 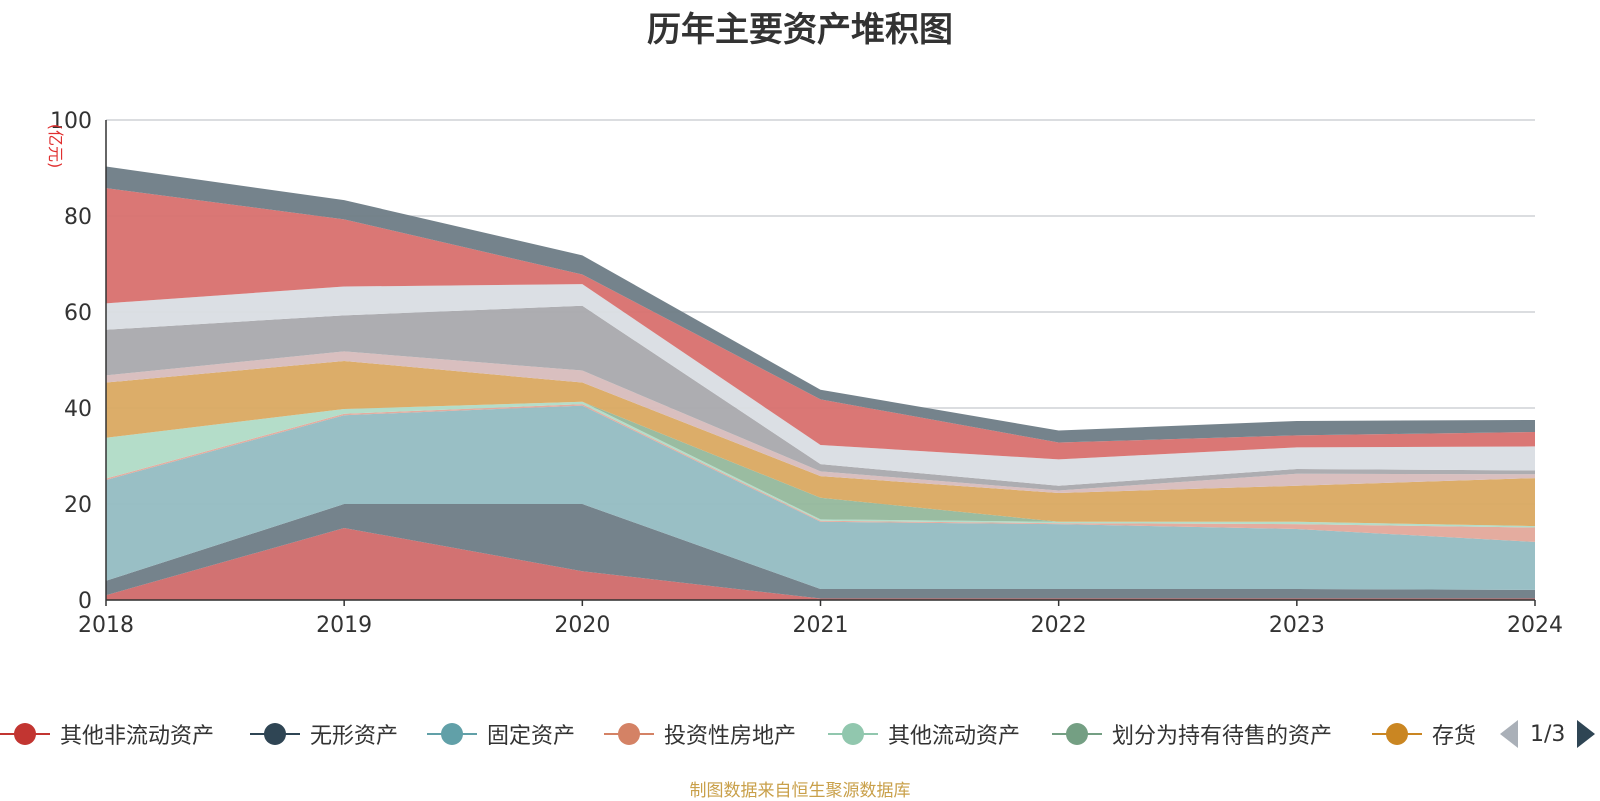 I want to click on legend-item-2: 固定资产, so click(x=501, y=734).